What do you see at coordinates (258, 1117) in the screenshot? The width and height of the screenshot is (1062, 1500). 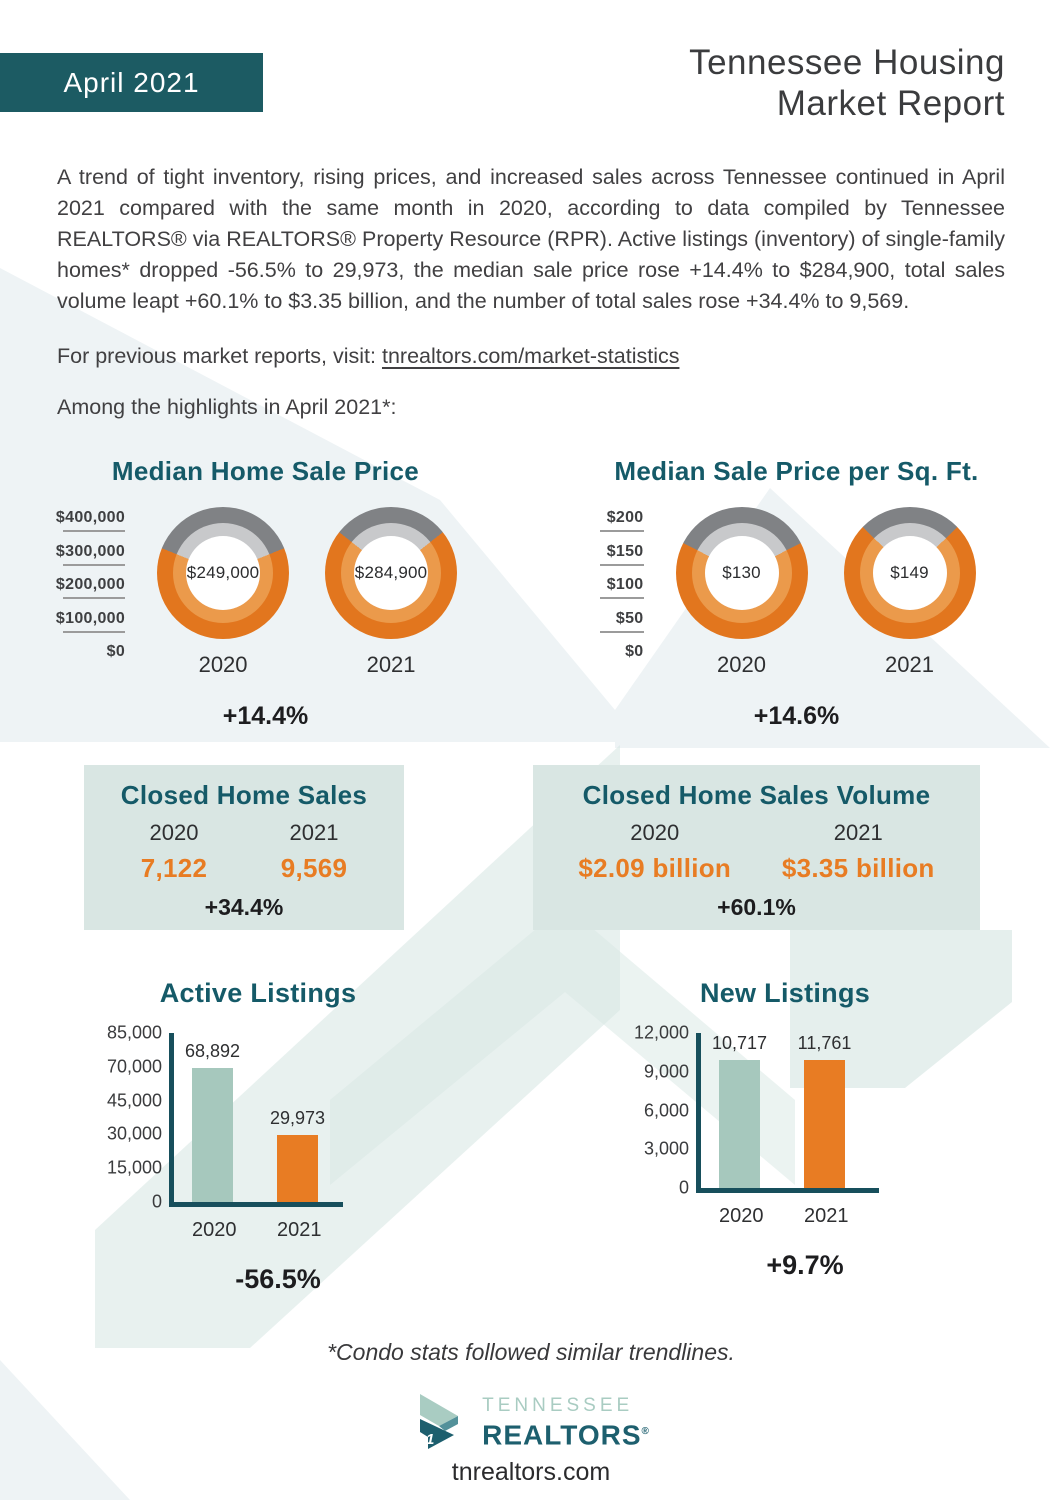 I see `bars-container: 68,892 29,973` at bounding box center [258, 1117].